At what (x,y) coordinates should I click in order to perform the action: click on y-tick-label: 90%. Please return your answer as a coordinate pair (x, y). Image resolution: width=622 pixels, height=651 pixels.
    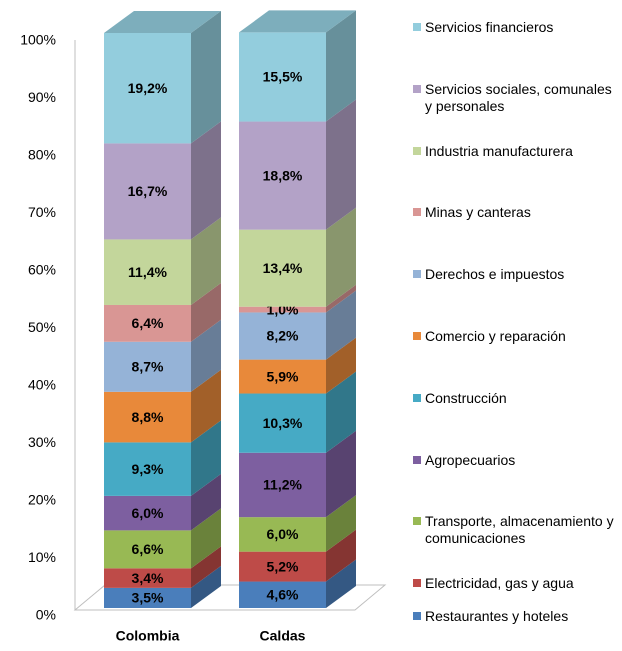
    Looking at the image, I should click on (42, 97).